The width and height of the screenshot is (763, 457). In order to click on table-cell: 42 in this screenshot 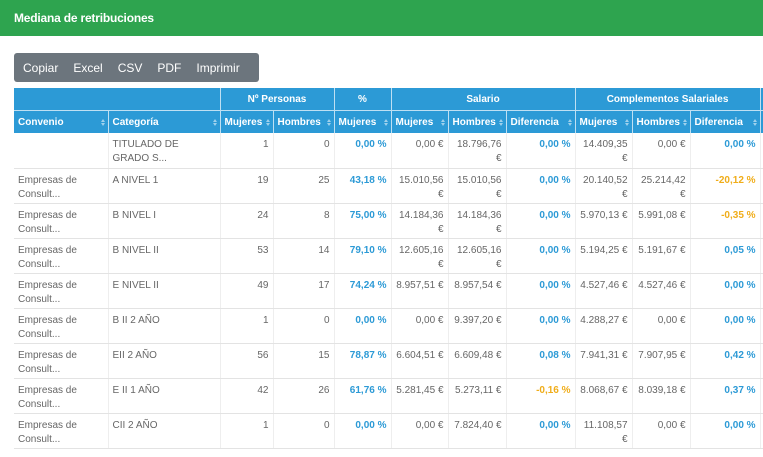, I will do `click(247, 396)`.